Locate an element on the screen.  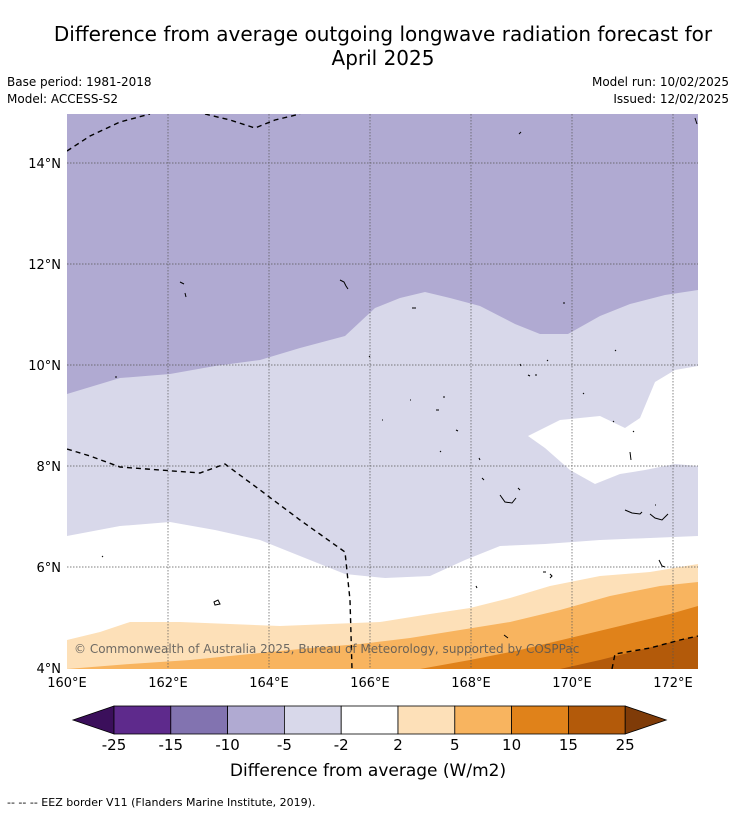
lat-label: 10°N is located at coordinates (44, 366).